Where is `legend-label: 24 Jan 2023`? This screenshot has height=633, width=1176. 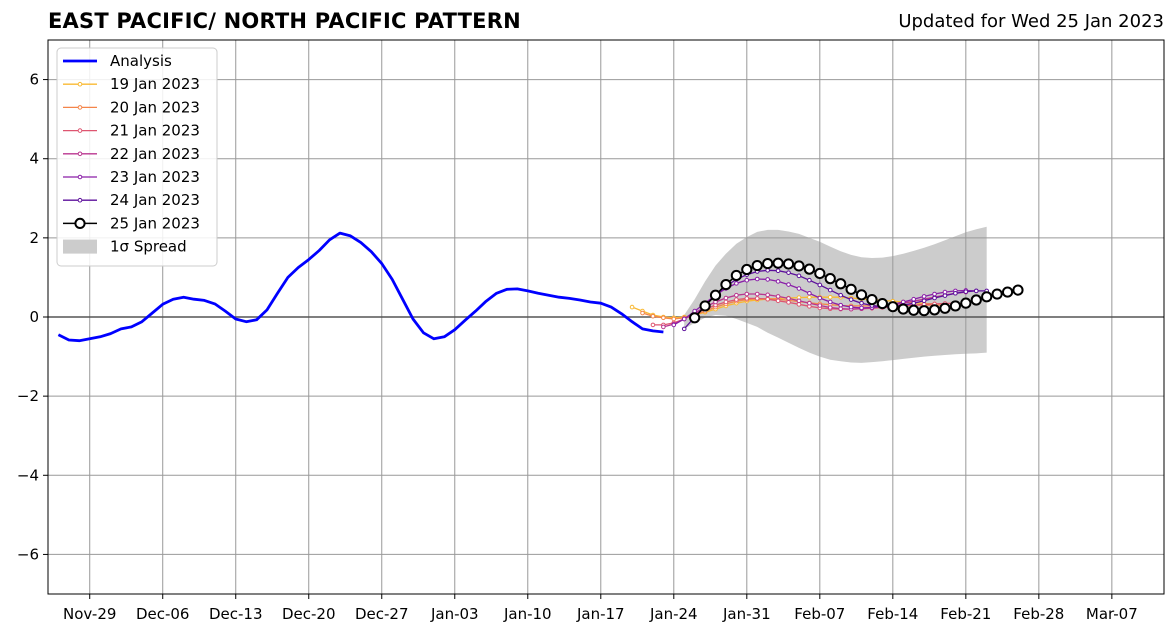 legend-label: 24 Jan 2023 is located at coordinates (155, 200).